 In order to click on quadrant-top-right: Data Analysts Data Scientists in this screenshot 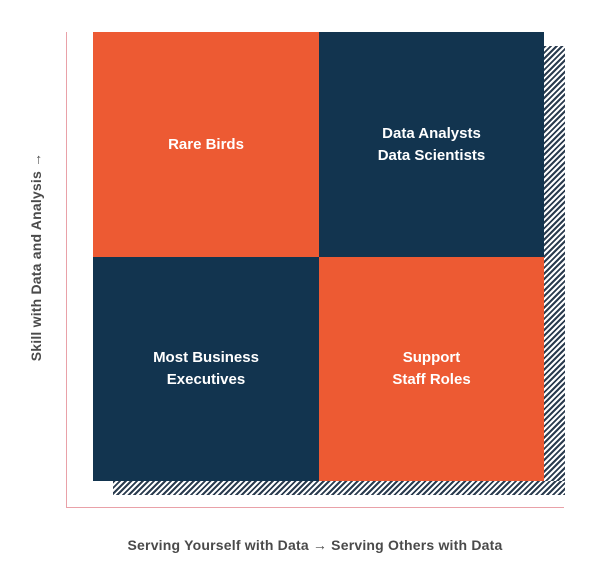, I will do `click(431, 144)`.